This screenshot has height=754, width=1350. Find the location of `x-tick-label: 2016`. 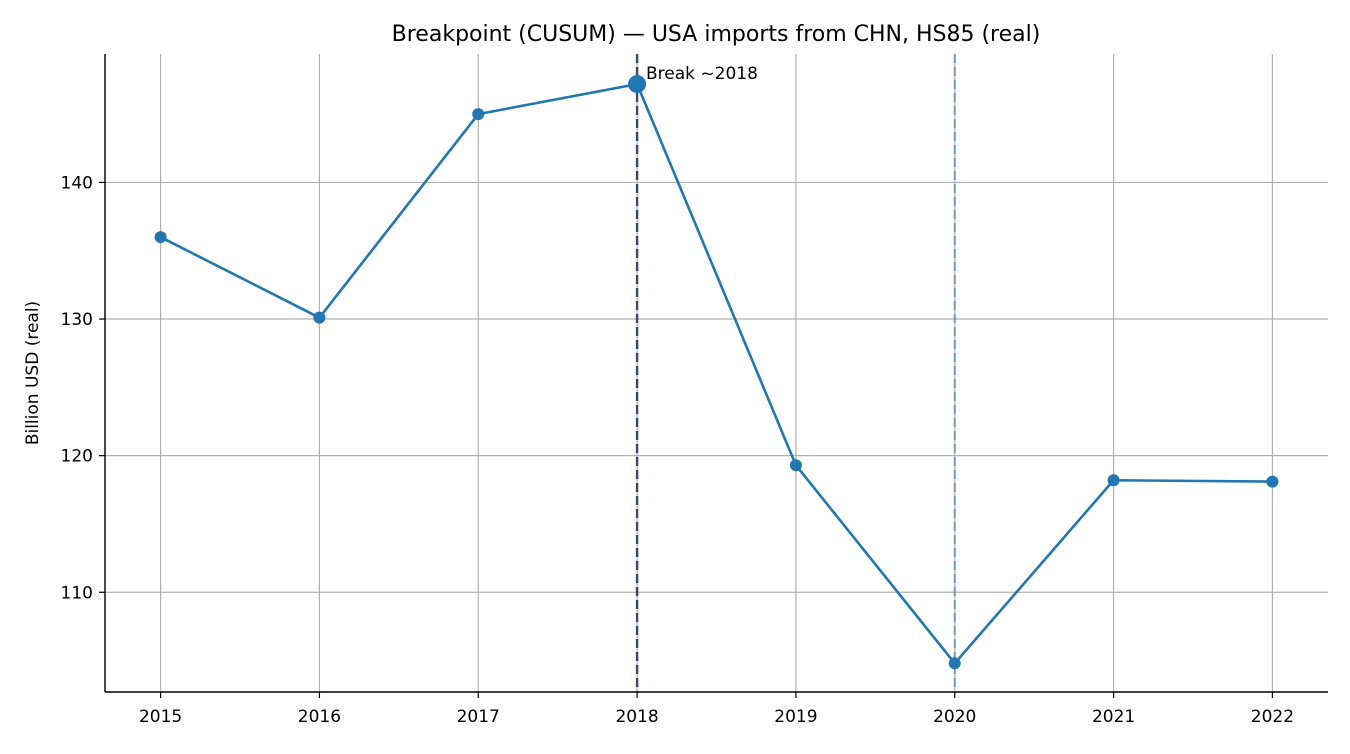

x-tick-label: 2016 is located at coordinates (319, 717).